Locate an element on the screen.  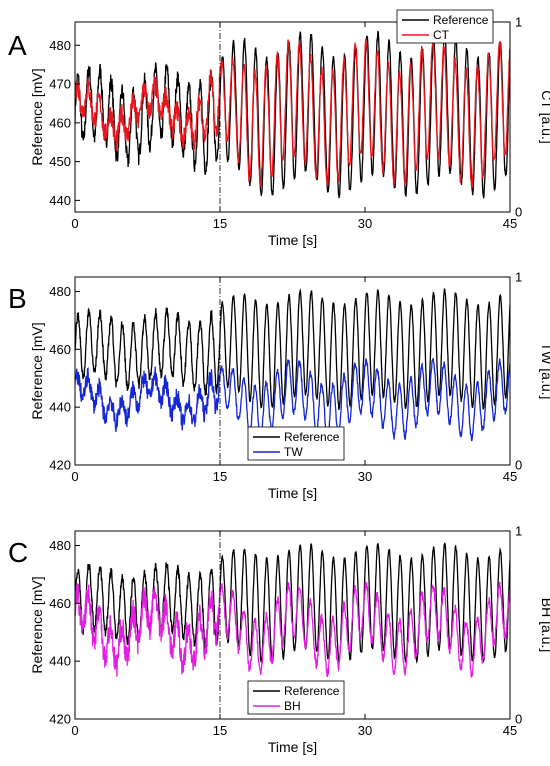
y-tick-label: 450 is located at coordinates (60, 161).